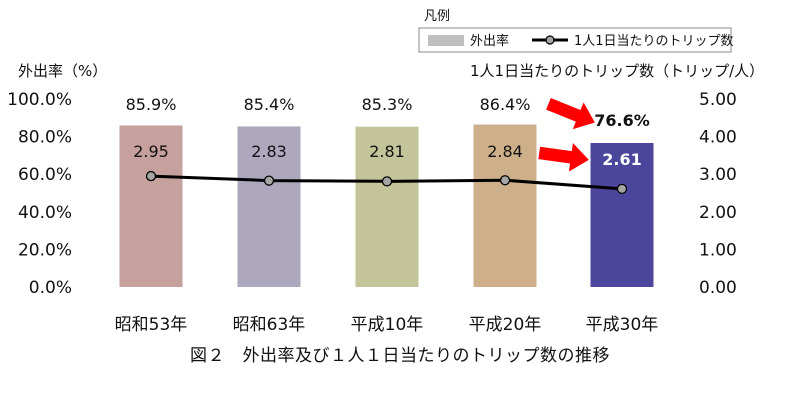  What do you see at coordinates (269, 104) in the screenshot?
I see `bar-value-label: 85.4%` at bounding box center [269, 104].